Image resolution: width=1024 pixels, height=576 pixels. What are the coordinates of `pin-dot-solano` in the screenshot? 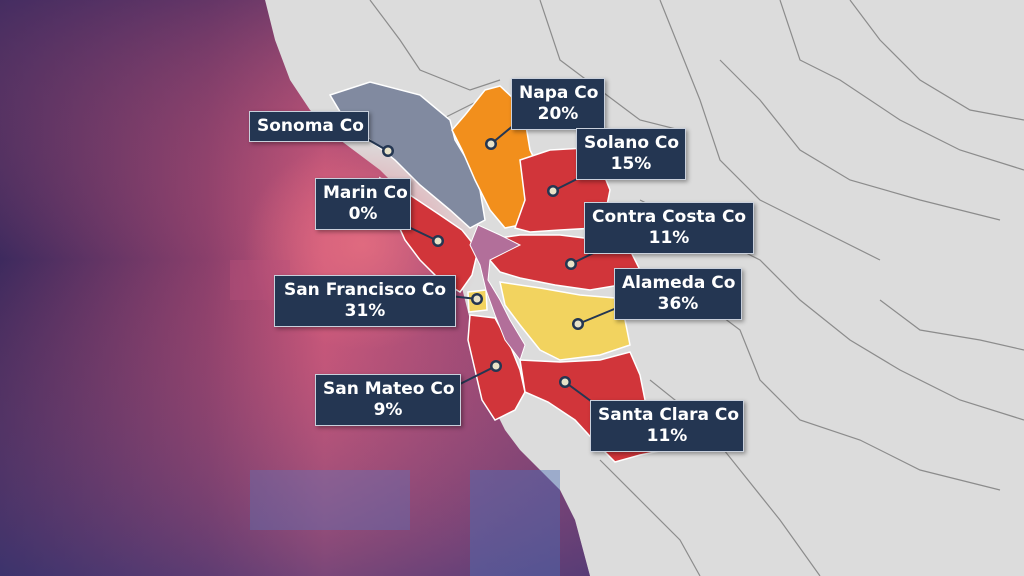 It's located at (553, 191).